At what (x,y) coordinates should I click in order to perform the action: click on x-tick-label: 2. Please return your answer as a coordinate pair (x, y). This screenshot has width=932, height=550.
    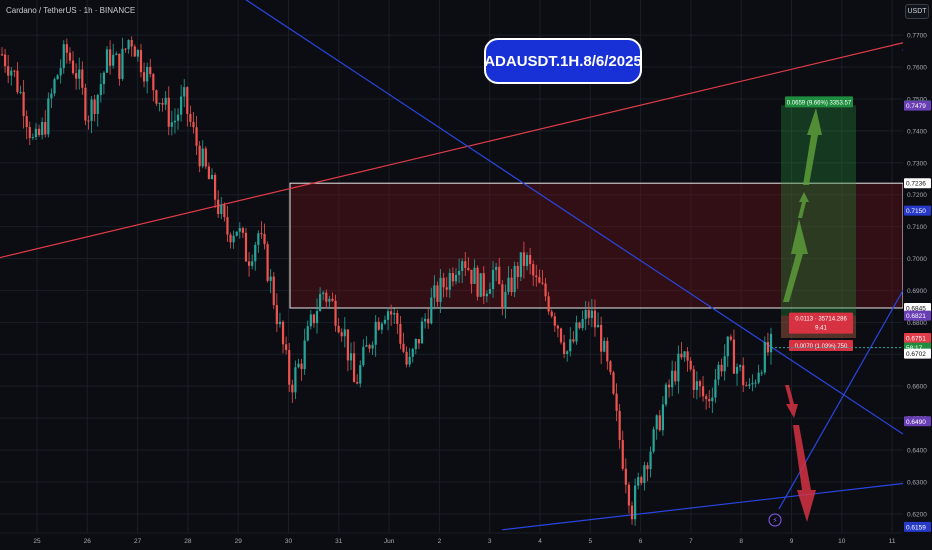
    Looking at the image, I should click on (440, 541).